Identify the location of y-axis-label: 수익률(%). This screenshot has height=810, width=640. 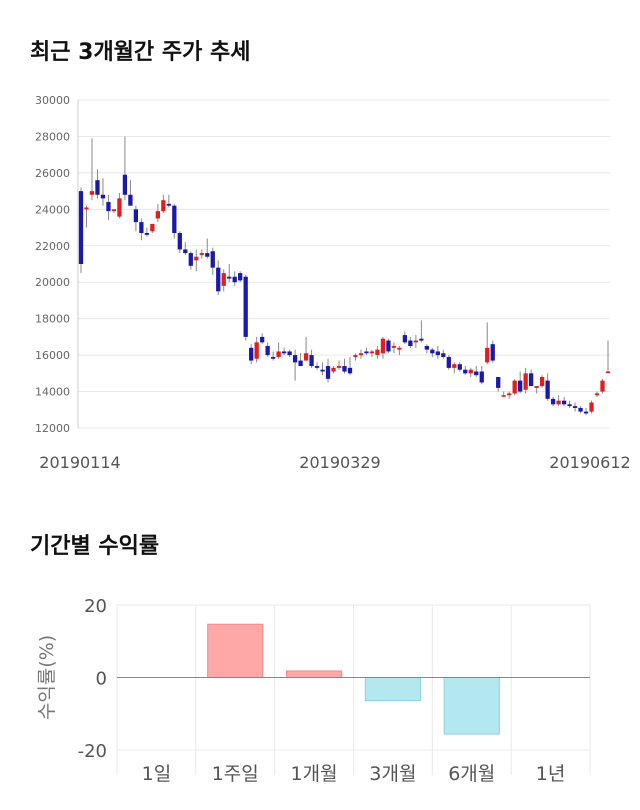
(47, 677).